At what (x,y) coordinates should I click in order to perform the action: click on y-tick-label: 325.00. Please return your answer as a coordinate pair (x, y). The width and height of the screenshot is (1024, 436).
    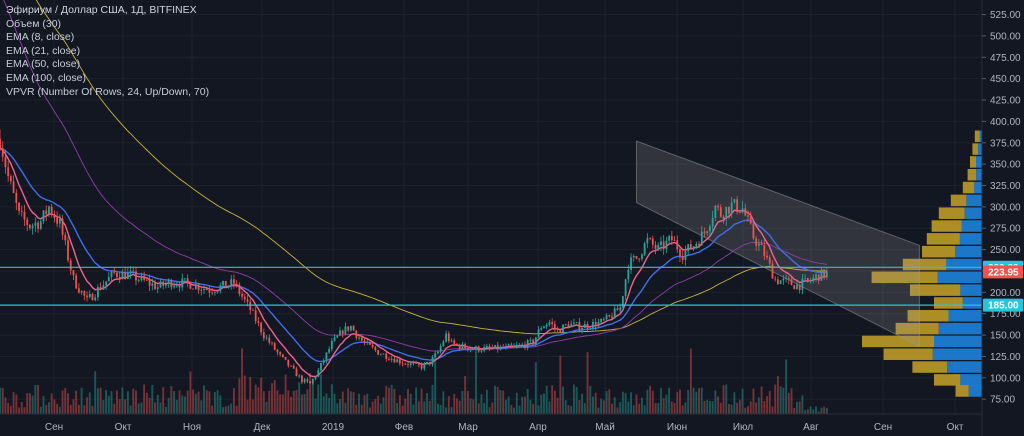
    Looking at the image, I should click on (1005, 186).